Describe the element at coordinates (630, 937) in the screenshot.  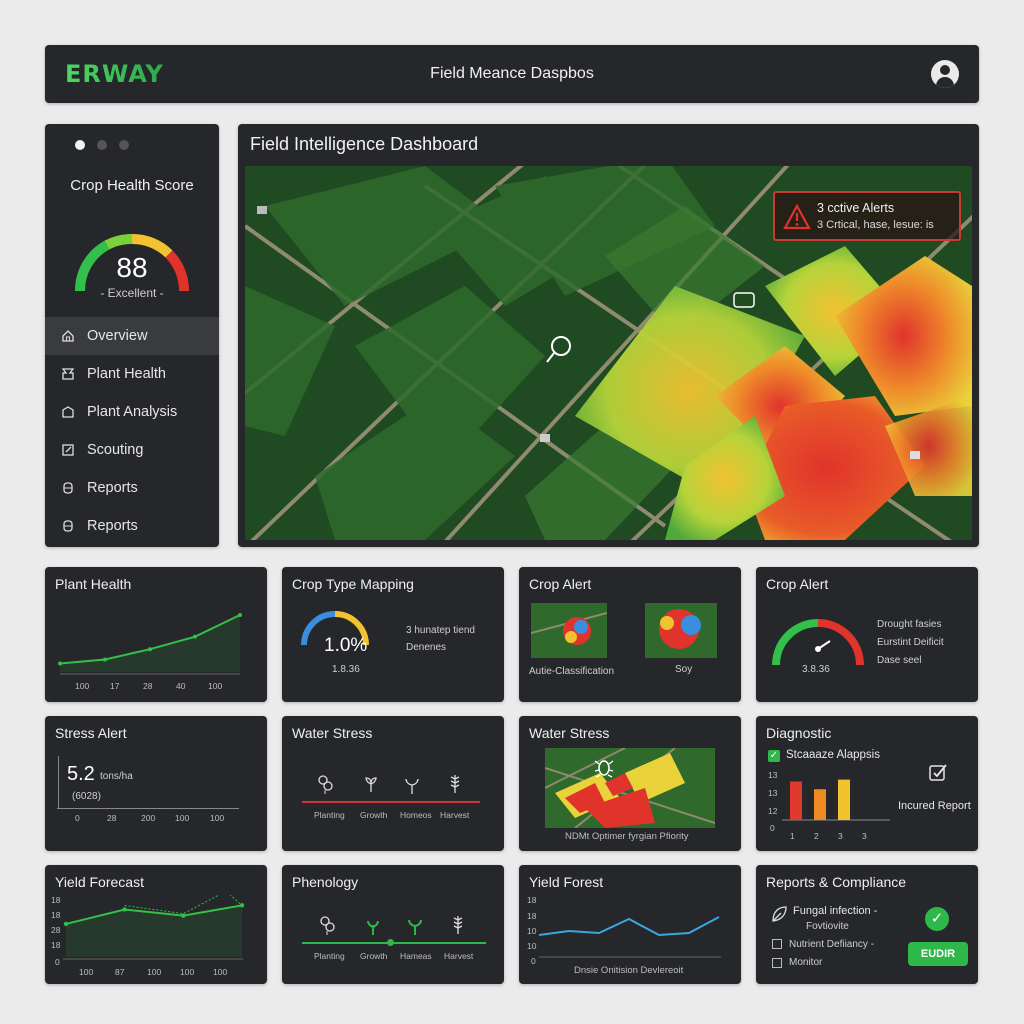
I see `yield-forest-chart` at that location.